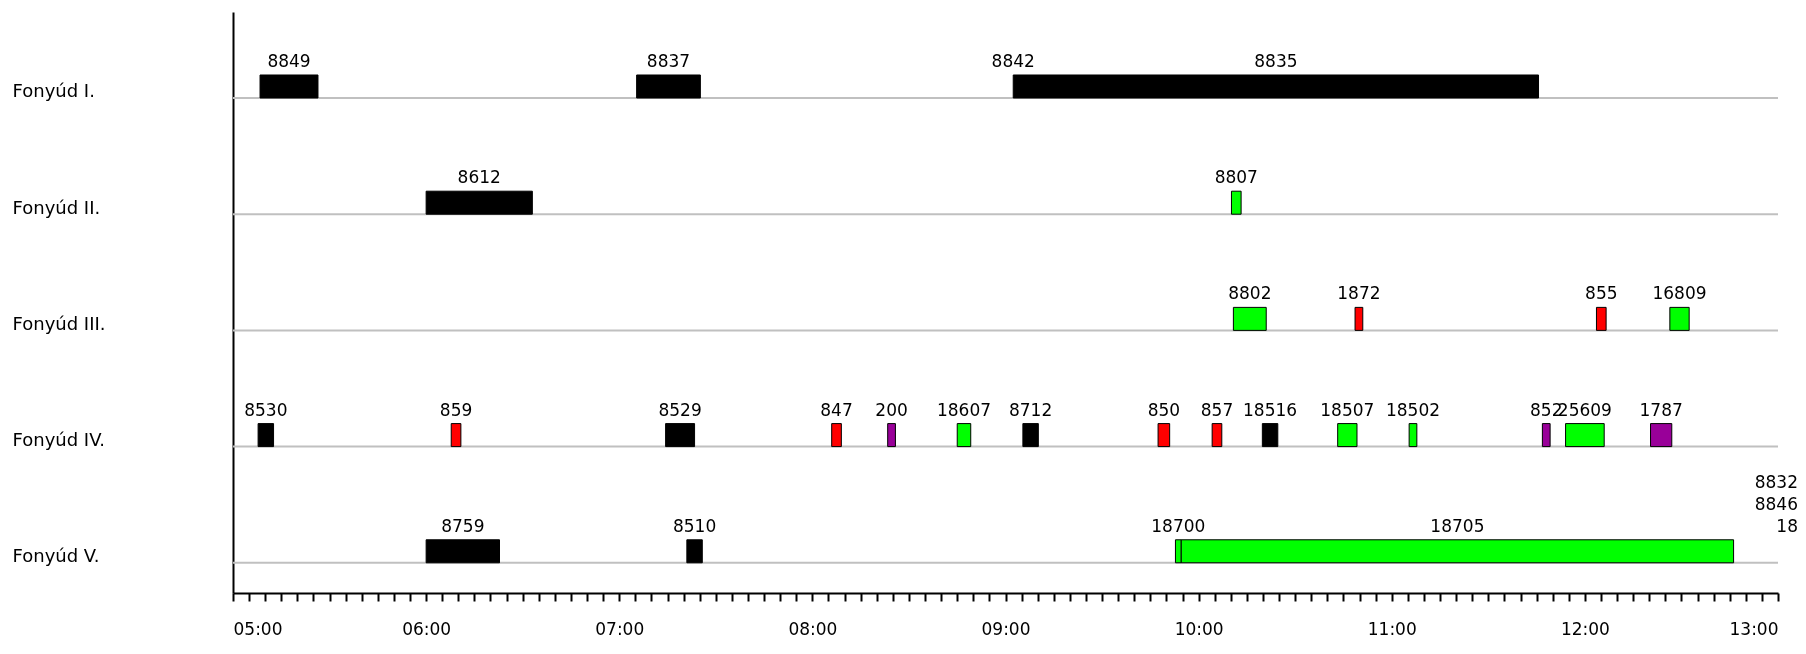 Image resolution: width=1806 pixels, height=654 pixels. What do you see at coordinates (258, 628) in the screenshot?
I see `x-tick-label: 05:00` at bounding box center [258, 628].